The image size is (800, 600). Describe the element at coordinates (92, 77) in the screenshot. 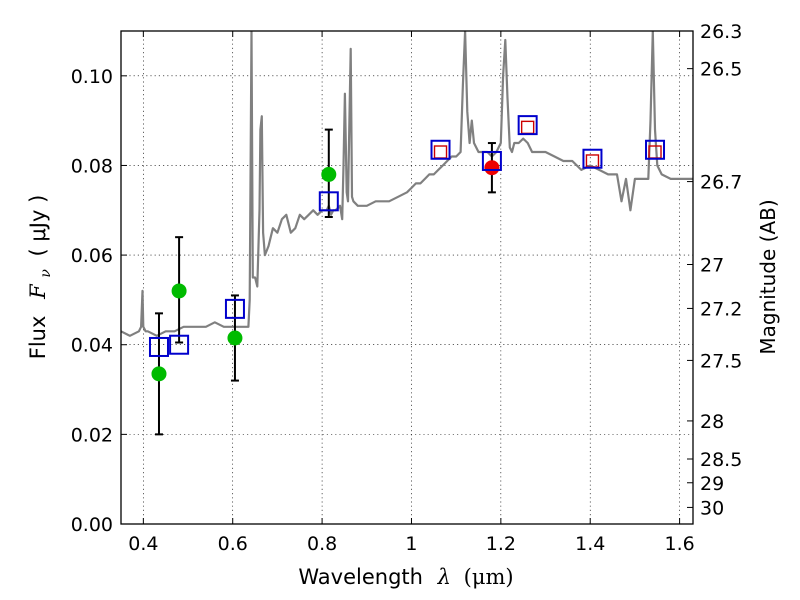

I see `y-tick-label: 0.10` at that location.